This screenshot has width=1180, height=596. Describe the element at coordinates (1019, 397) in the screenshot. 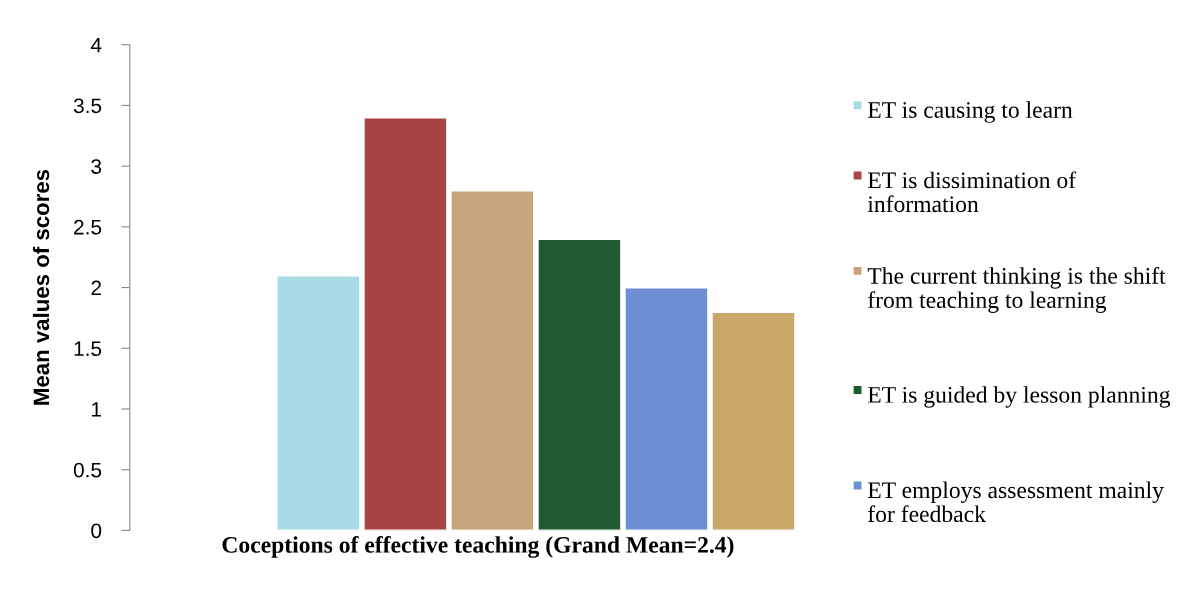

I see `legend-label: ET is guided by lesson planning` at that location.